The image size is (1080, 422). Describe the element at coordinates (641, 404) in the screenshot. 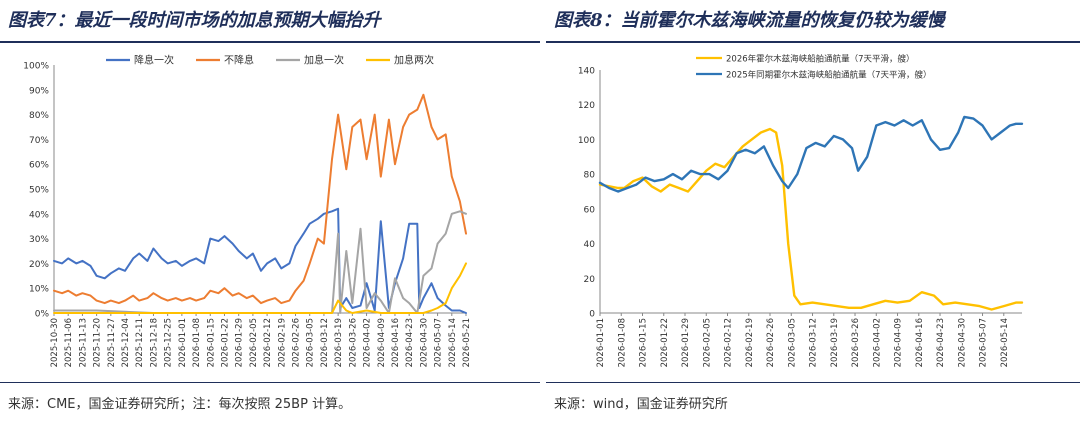

I see `right-source-note: 来源：wind，国金证券研究所` at that location.